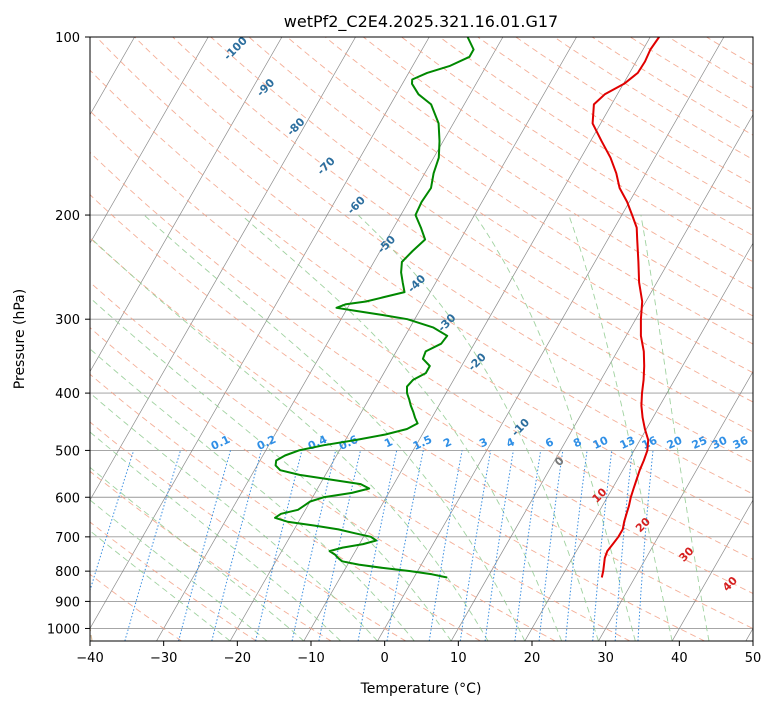 The height and width of the screenshot is (708, 775). Describe the element at coordinates (67, 602) in the screenshot. I see `y-tick-label: 900` at that location.